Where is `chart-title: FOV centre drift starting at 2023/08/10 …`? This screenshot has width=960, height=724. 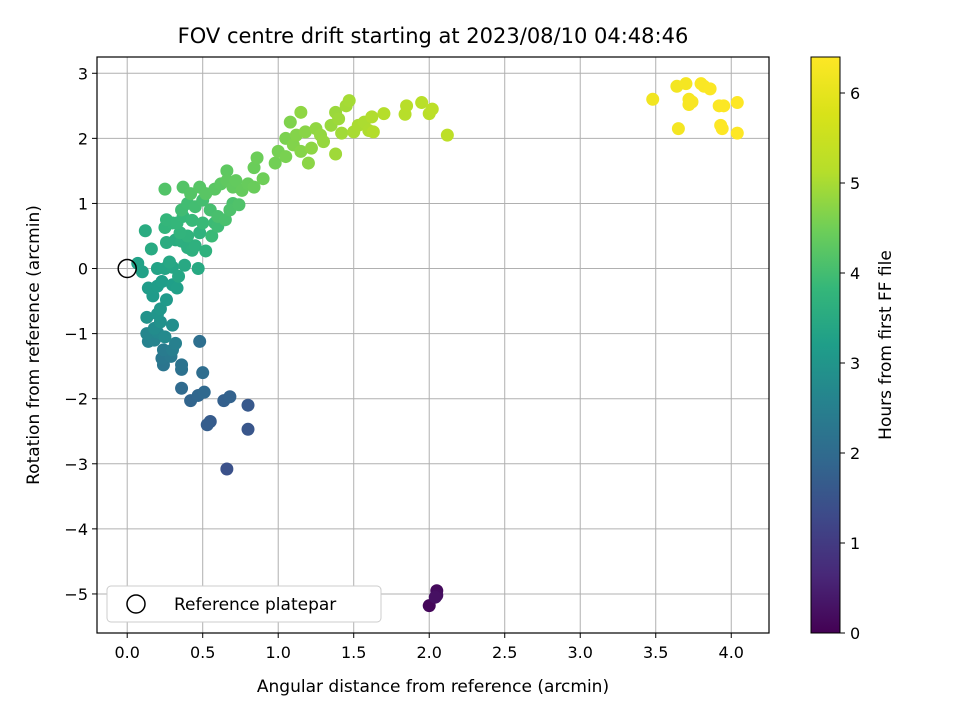 chart-title: FOV centre drift starting at 2023/08/10 … is located at coordinates (433, 36).